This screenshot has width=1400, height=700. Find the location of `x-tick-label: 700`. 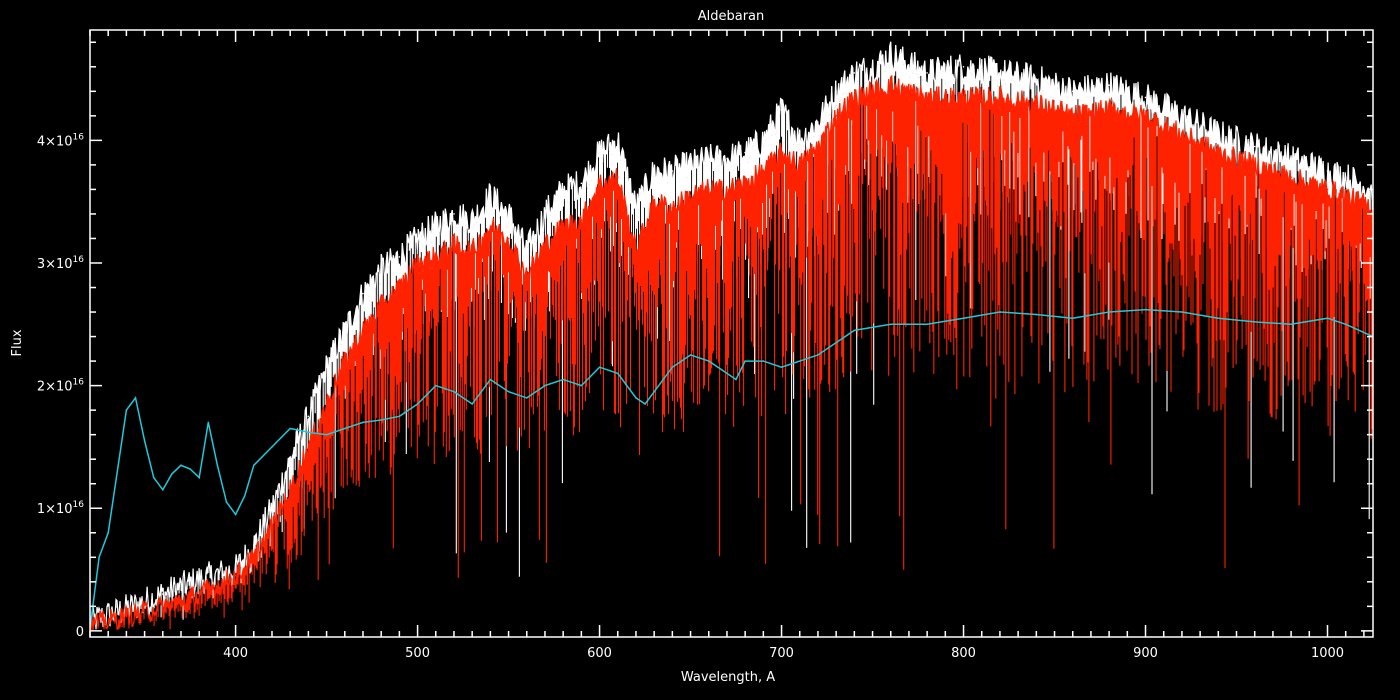

x-tick-label: 700 is located at coordinates (781, 653).